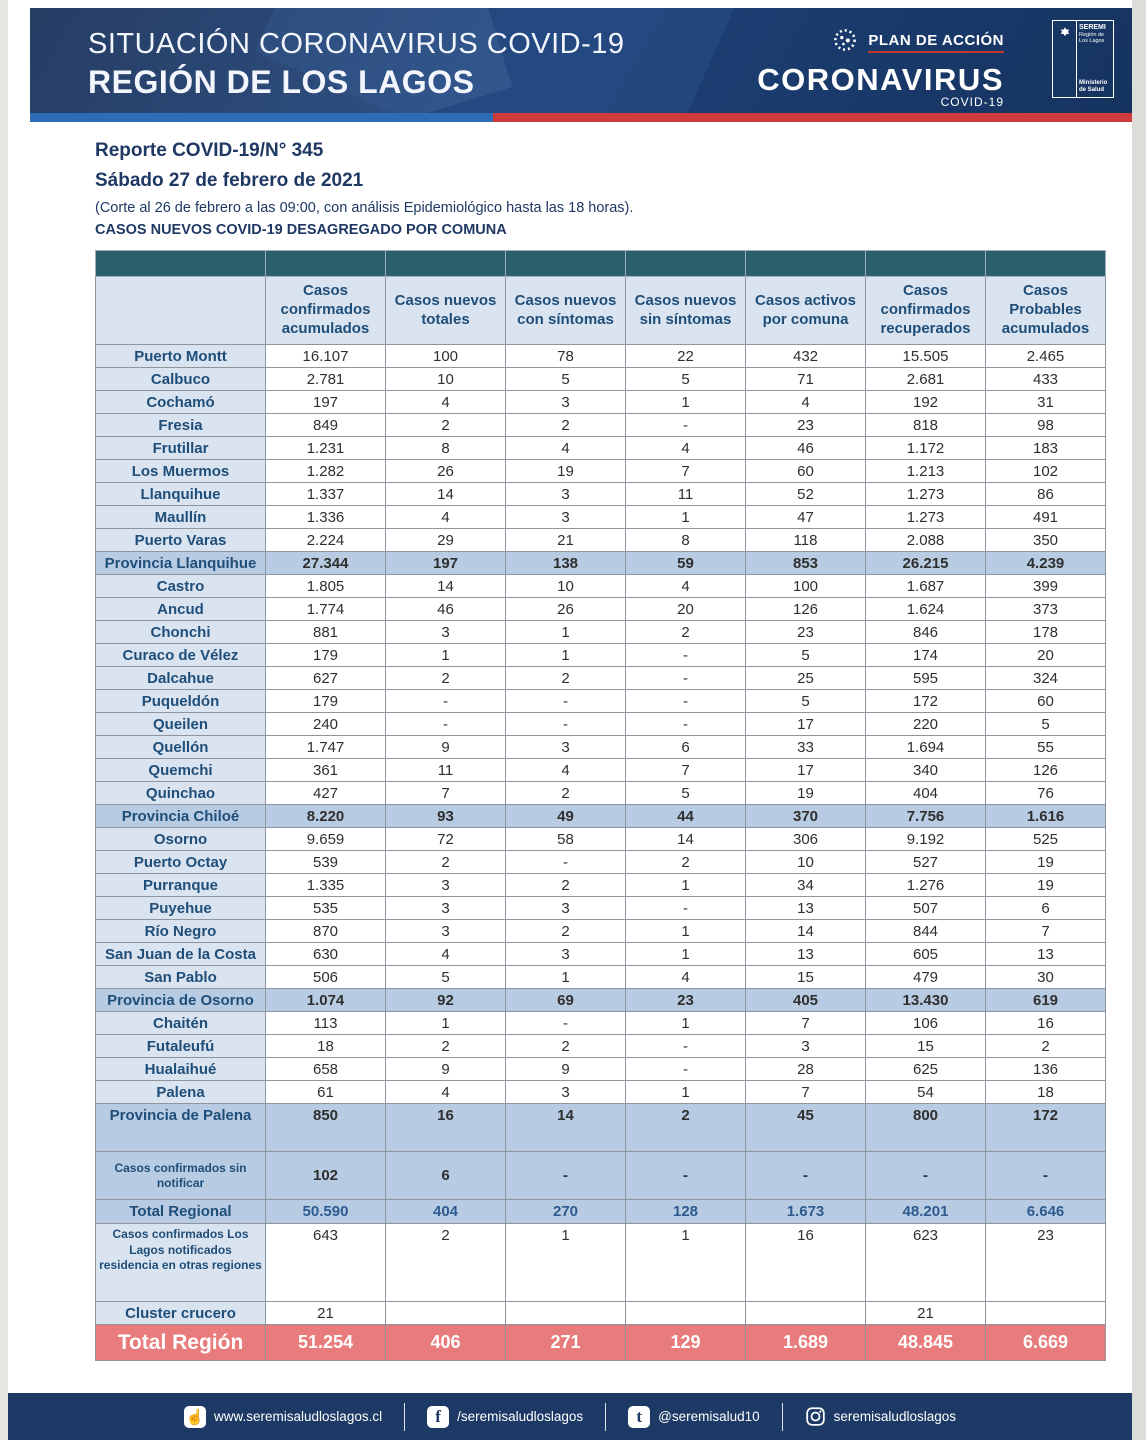  Describe the element at coordinates (805, 1023) in the screenshot. I see `value-cell: 7` at that location.